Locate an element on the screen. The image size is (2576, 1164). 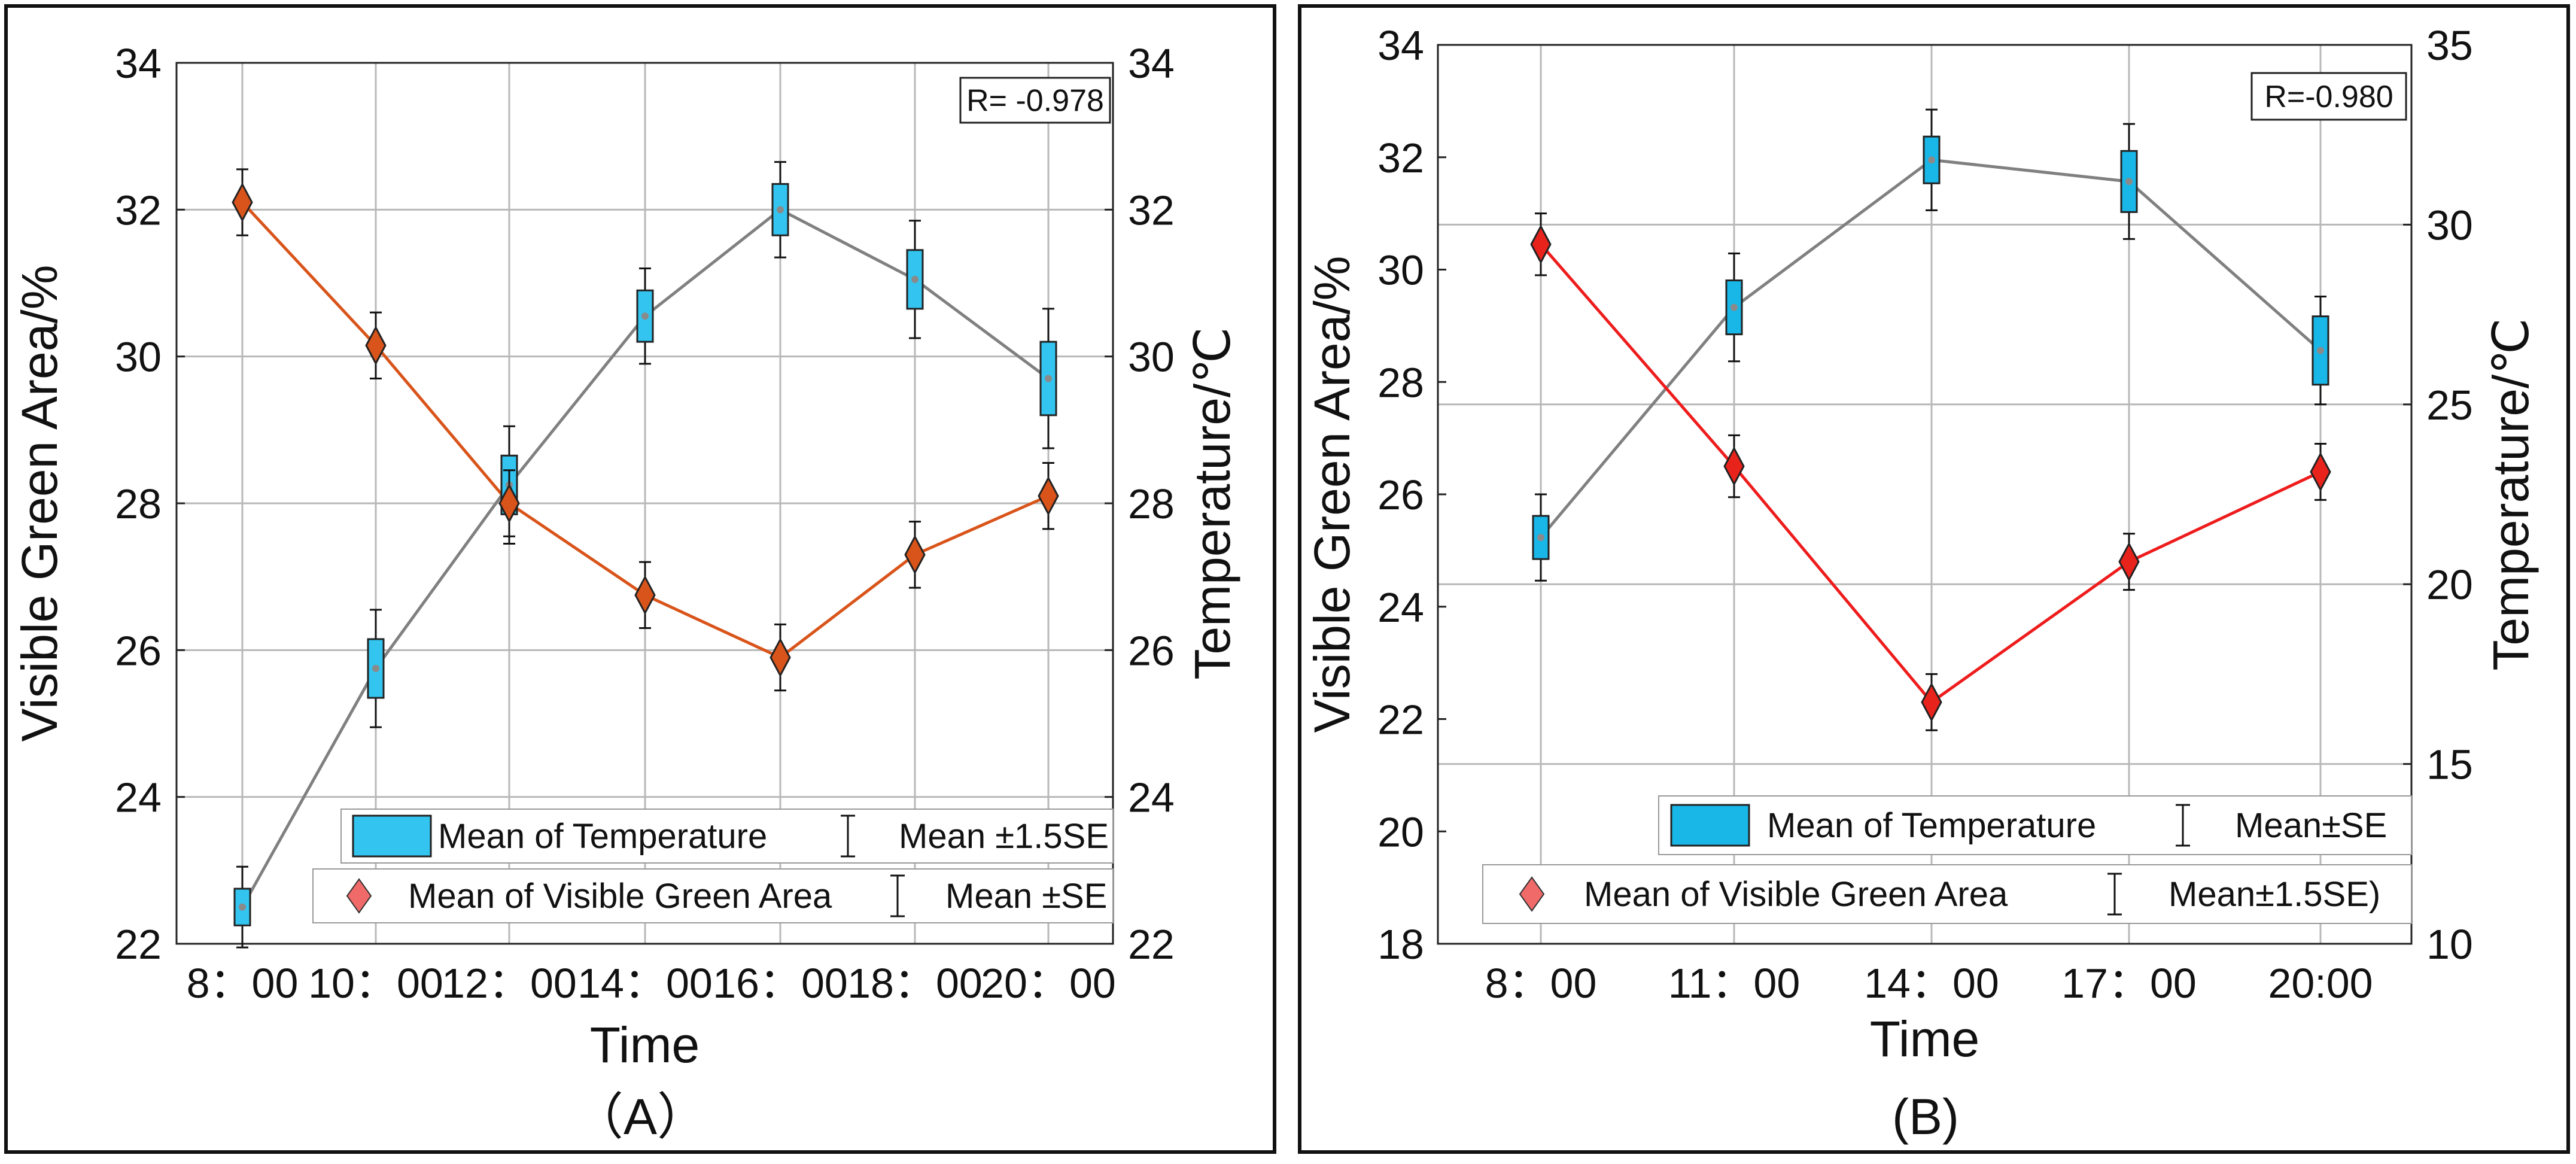
chart-a-left-tick-label: 32 is located at coordinates (138, 210).